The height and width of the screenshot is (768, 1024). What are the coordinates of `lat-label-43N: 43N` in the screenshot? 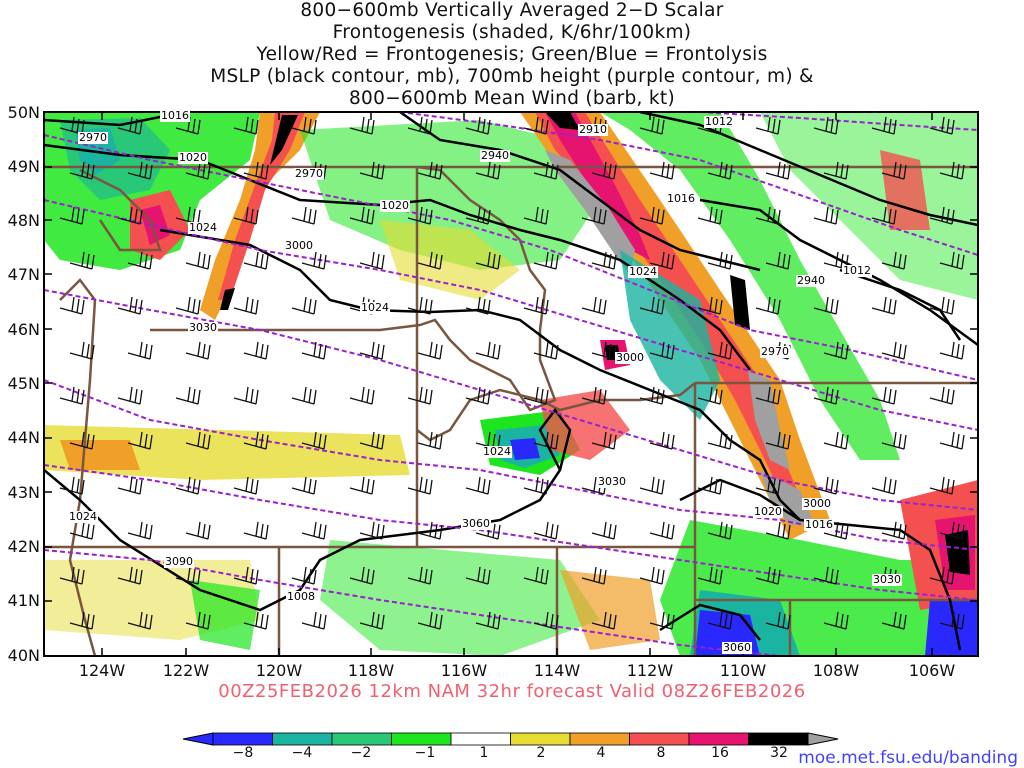 It's located at (23, 492).